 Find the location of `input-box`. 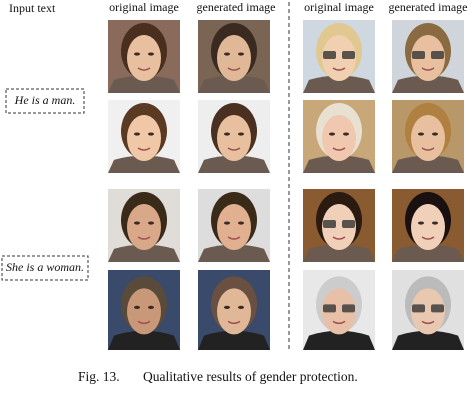

input-box is located at coordinates (45, 268).